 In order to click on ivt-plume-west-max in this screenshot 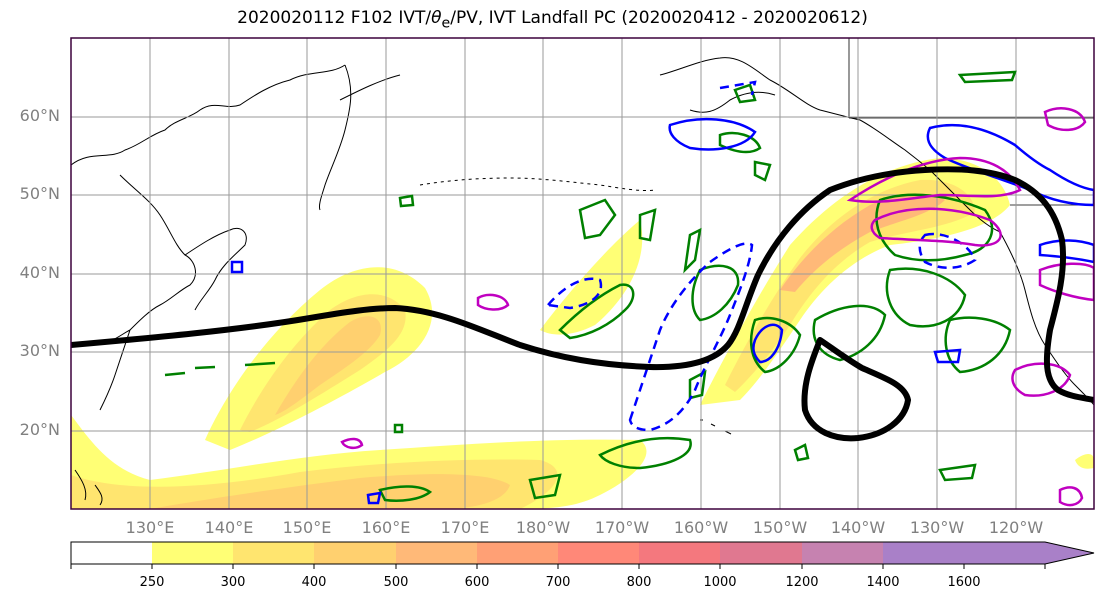, I will do `click(328, 365)`.